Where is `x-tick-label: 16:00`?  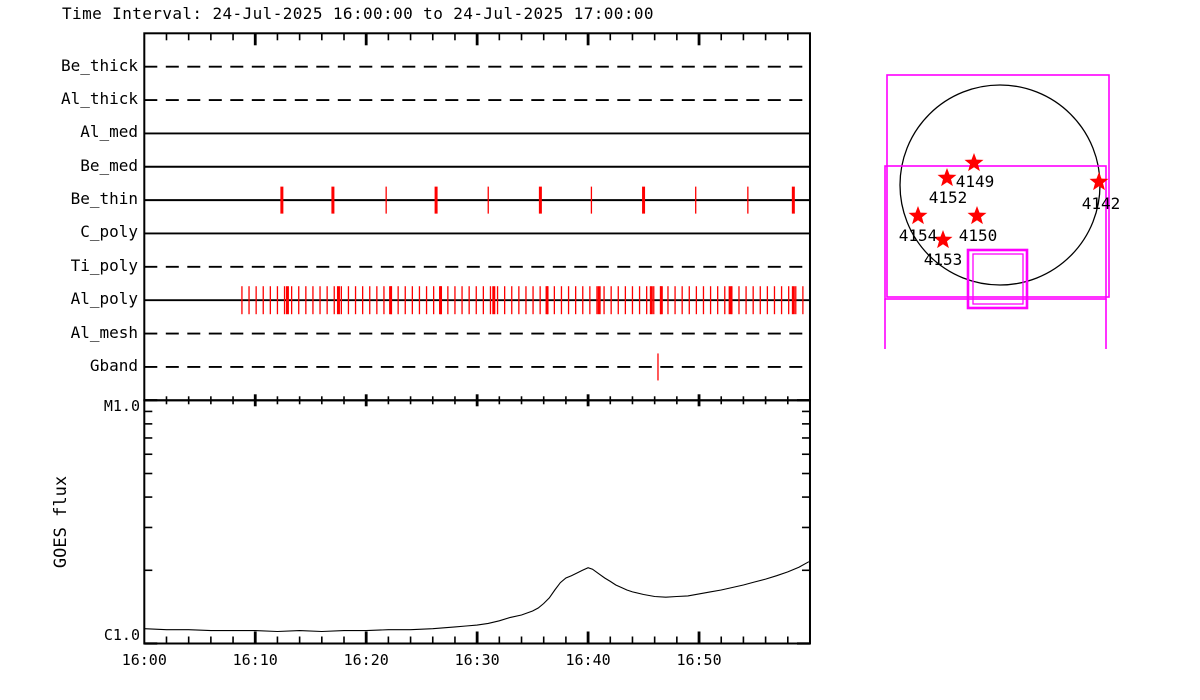 x-tick-label: 16:00 is located at coordinates (144, 660).